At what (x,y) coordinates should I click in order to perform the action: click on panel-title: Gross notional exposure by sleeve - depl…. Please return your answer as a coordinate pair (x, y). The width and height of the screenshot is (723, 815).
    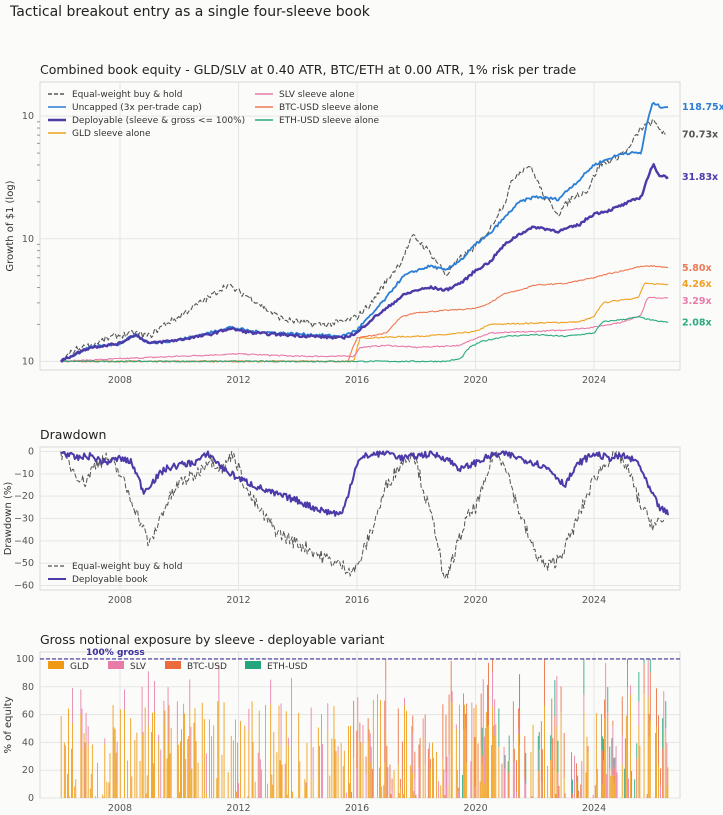
    Looking at the image, I should click on (212, 639).